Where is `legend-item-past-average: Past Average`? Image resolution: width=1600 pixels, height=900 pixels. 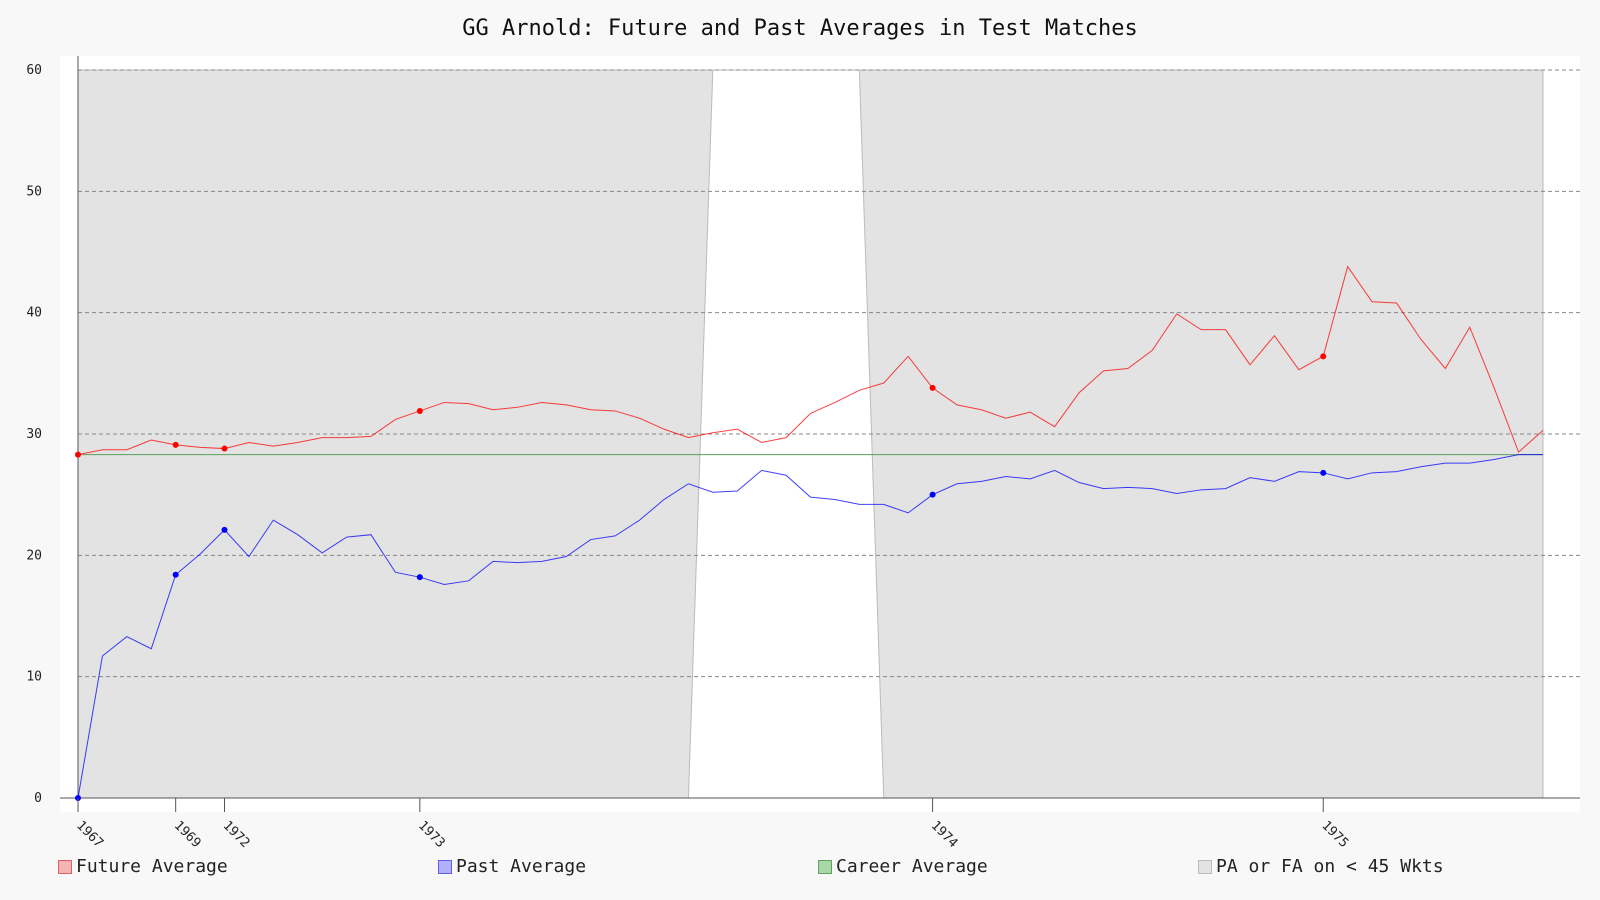 legend-item-past-average: Past Average is located at coordinates (512, 866).